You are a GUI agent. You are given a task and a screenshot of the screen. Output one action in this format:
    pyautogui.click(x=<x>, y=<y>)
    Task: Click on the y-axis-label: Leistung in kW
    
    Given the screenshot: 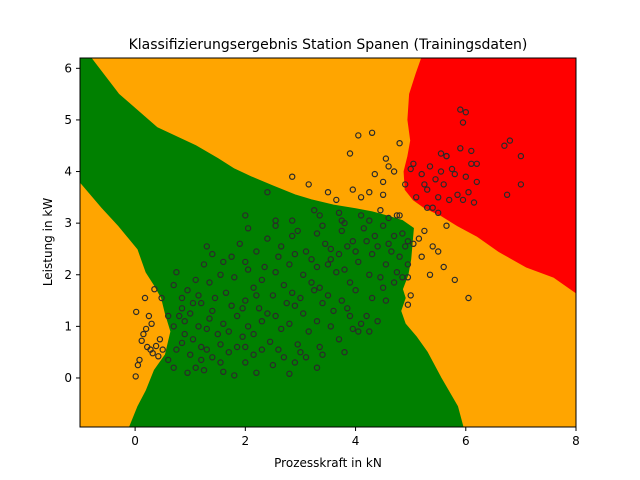 What is the action you would take?
    pyautogui.click(x=48, y=242)
    